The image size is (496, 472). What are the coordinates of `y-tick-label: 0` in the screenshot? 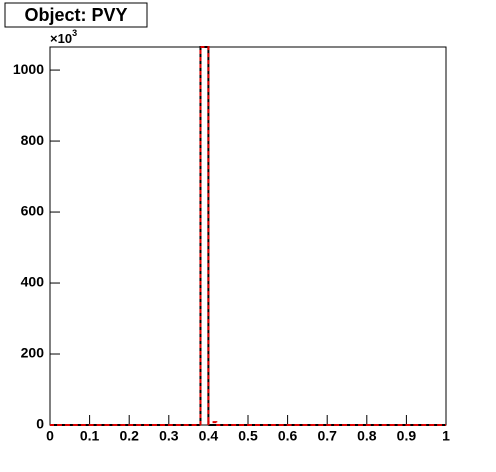 It's located at (40, 424).